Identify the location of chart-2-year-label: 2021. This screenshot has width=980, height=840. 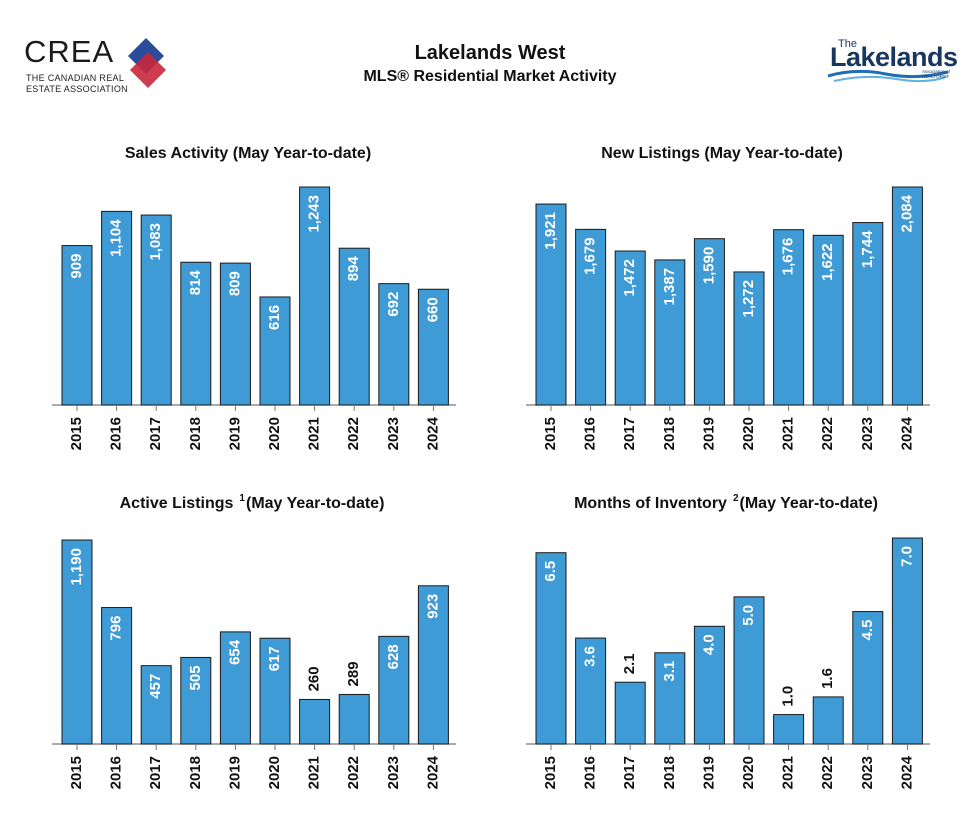
(788, 433).